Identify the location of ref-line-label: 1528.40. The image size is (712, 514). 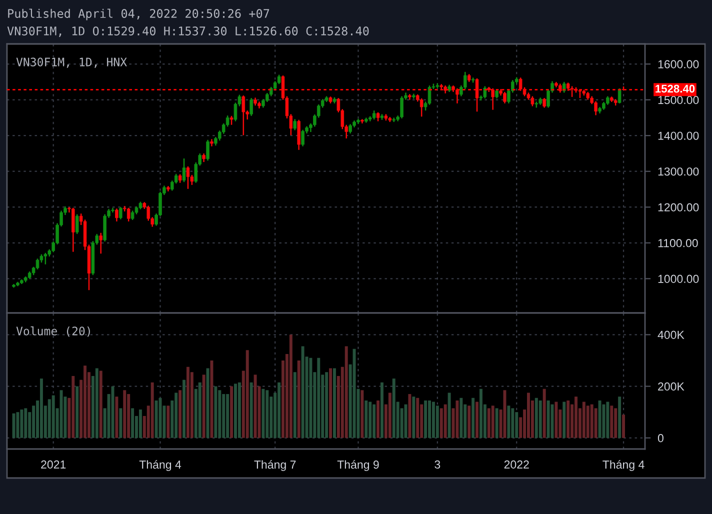
(675, 88).